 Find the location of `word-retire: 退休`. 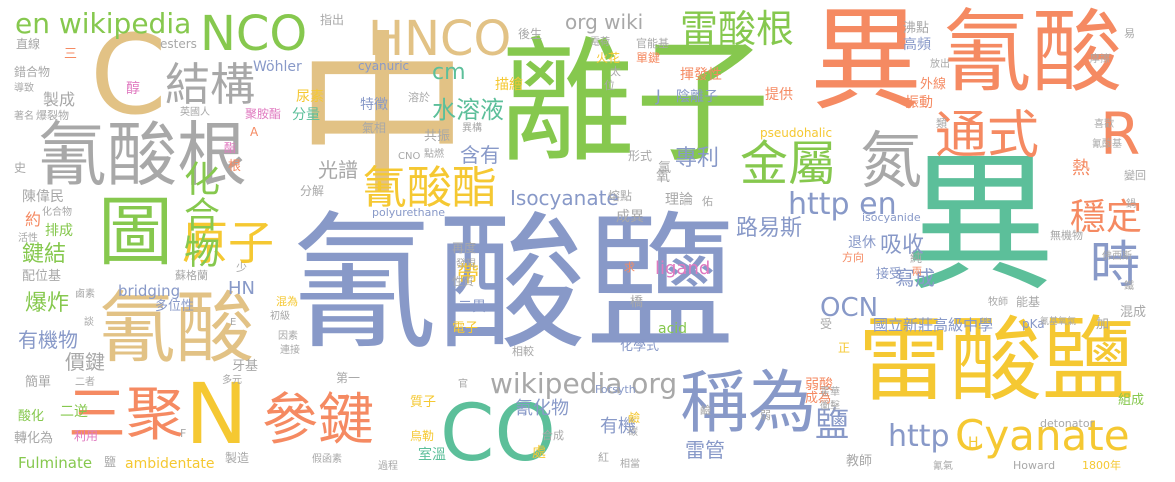

word-retire: 退休 is located at coordinates (862, 243).